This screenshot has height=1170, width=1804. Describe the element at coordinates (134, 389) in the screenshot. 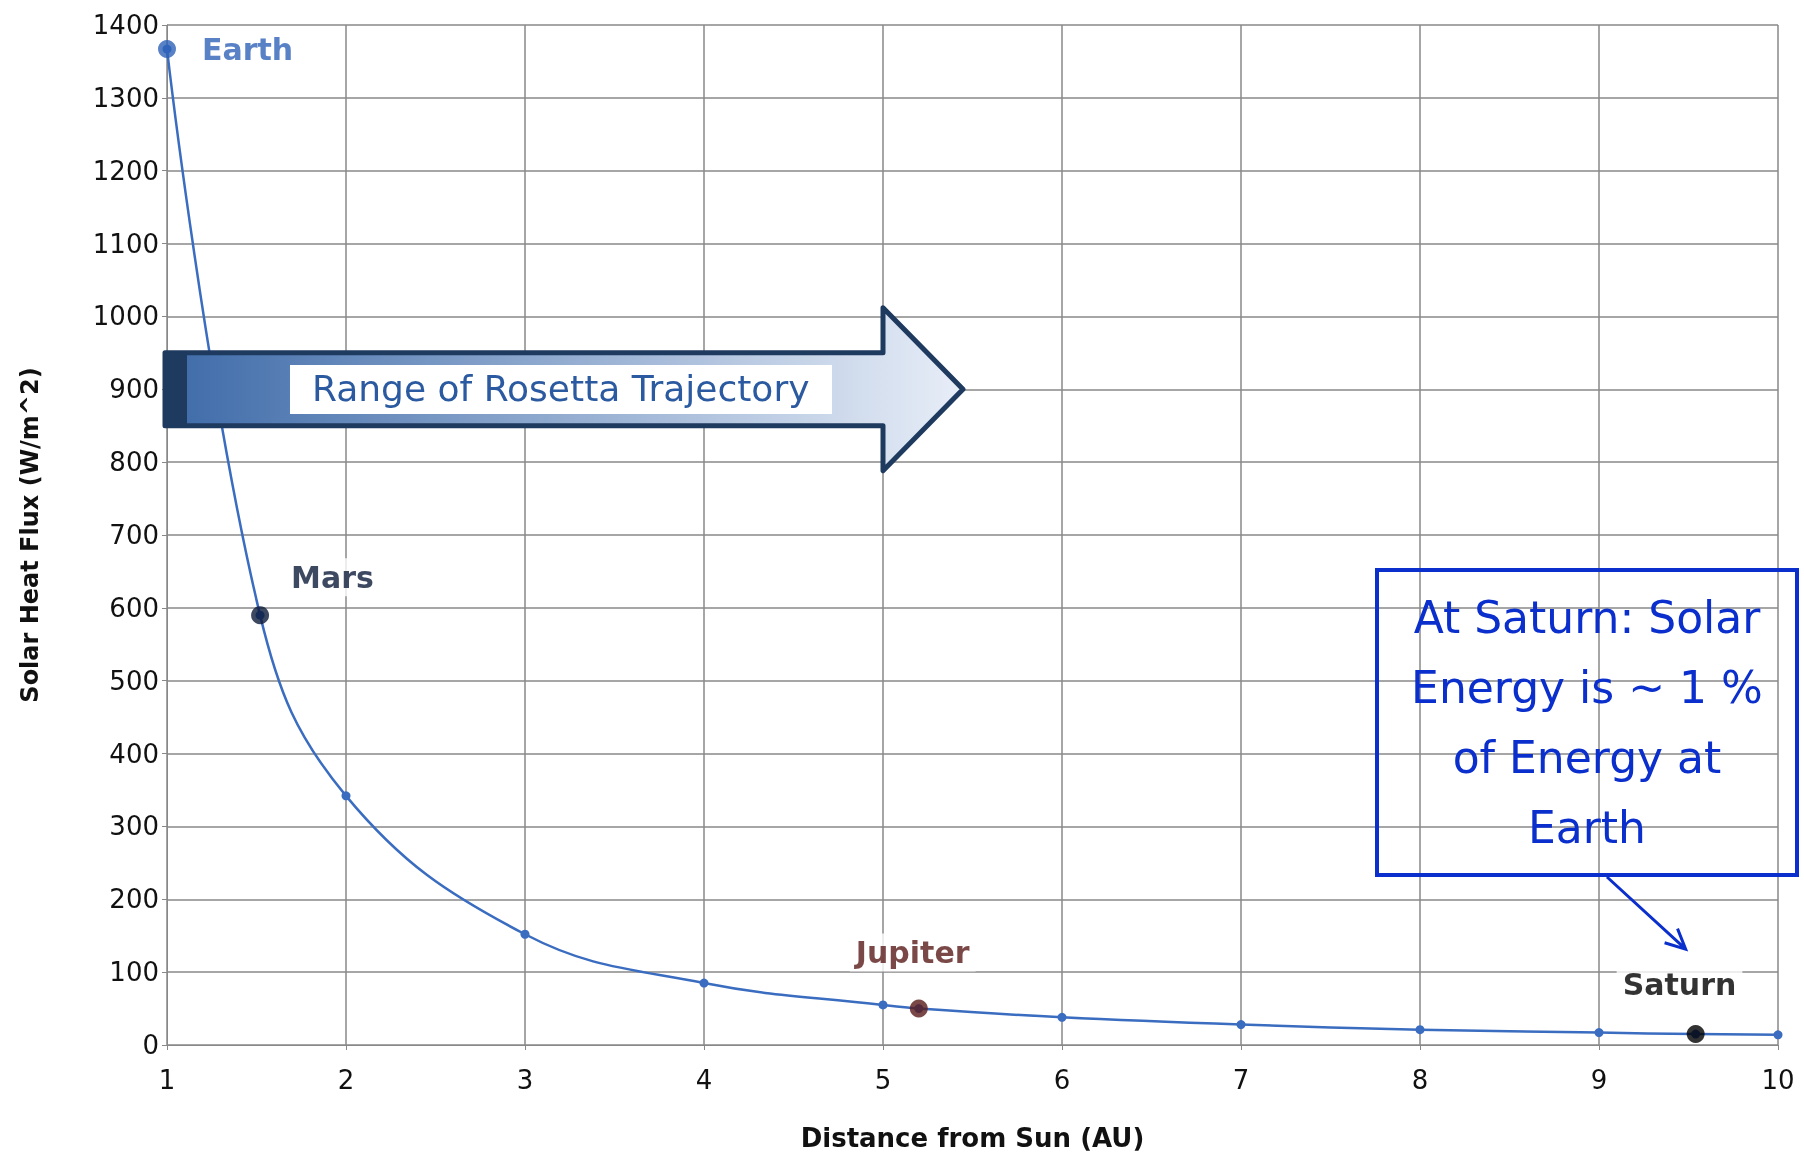

I see `y-tick-label: 900` at that location.